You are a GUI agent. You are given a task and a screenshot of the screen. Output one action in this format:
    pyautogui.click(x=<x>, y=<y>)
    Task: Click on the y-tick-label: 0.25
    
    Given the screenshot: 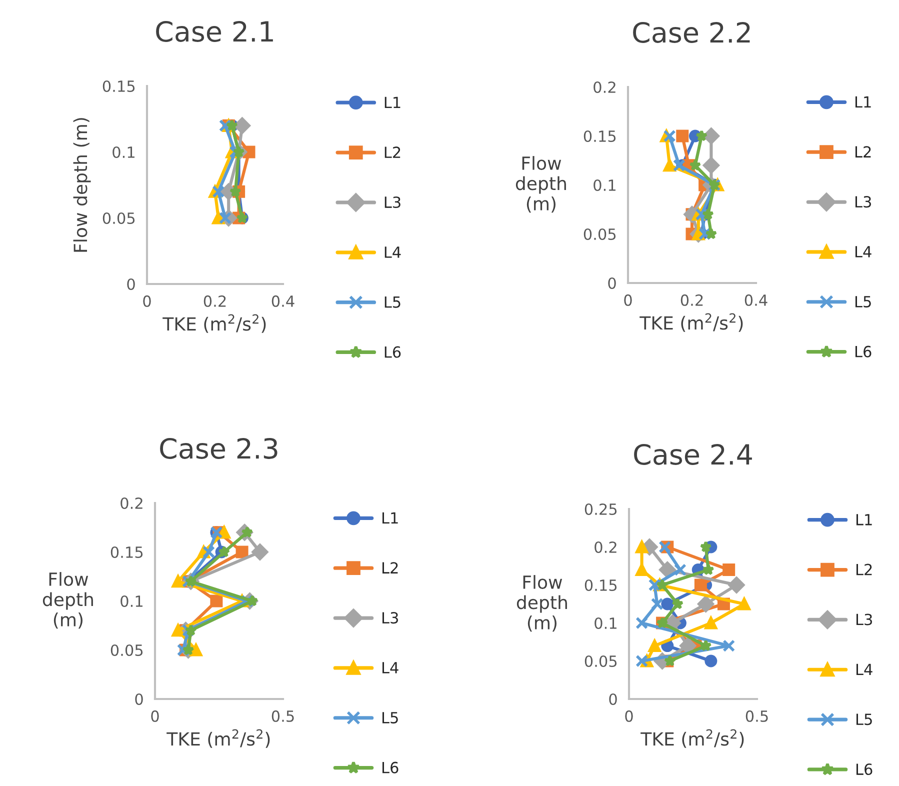 What is the action you would take?
    pyautogui.click(x=600, y=509)
    